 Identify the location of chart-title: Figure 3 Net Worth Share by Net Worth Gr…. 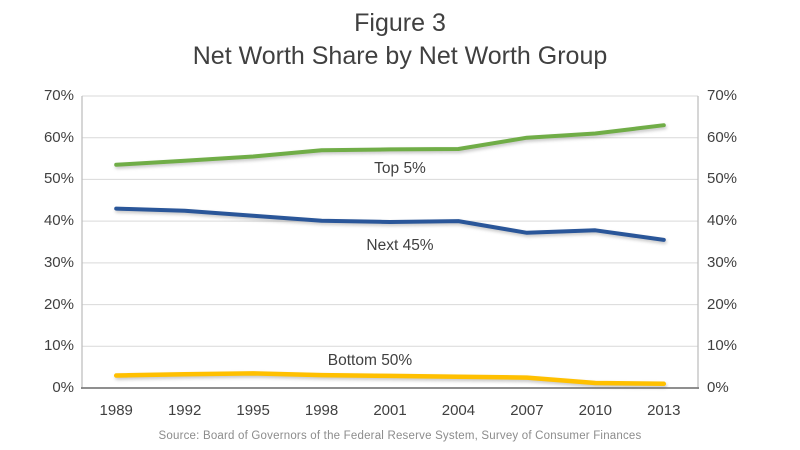
(400, 40).